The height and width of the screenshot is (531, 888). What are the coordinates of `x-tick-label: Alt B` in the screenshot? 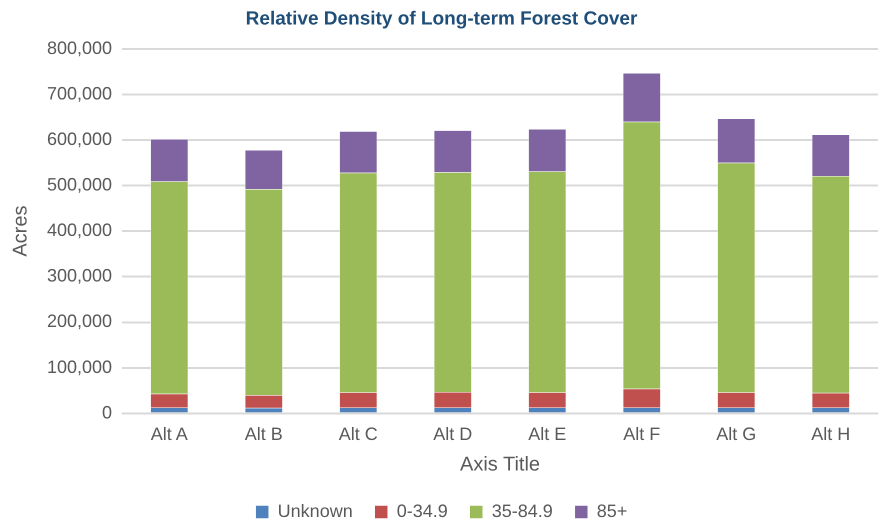 It's located at (263, 434).